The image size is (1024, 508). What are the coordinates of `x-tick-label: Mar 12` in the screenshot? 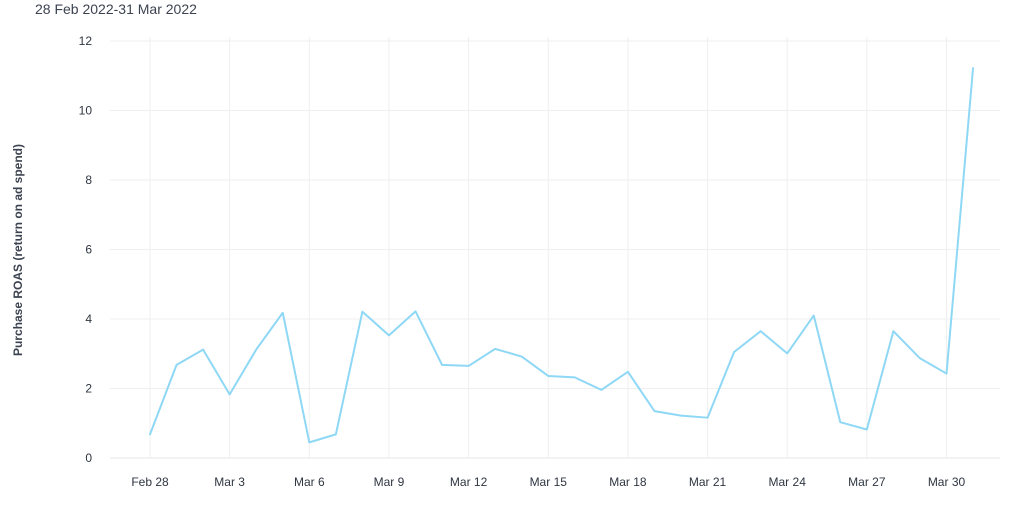 It's located at (469, 482).